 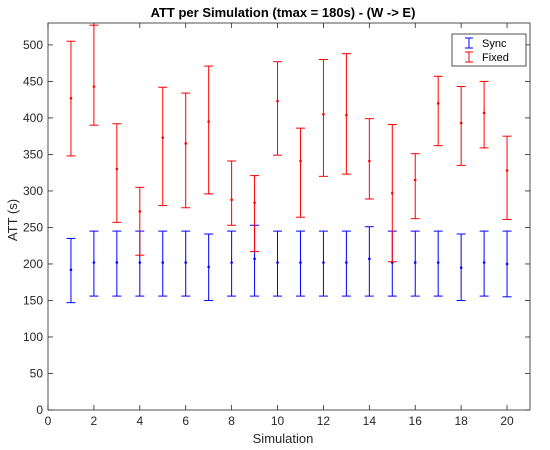 I want to click on legend-sync-label: Sync, so click(x=494, y=44).